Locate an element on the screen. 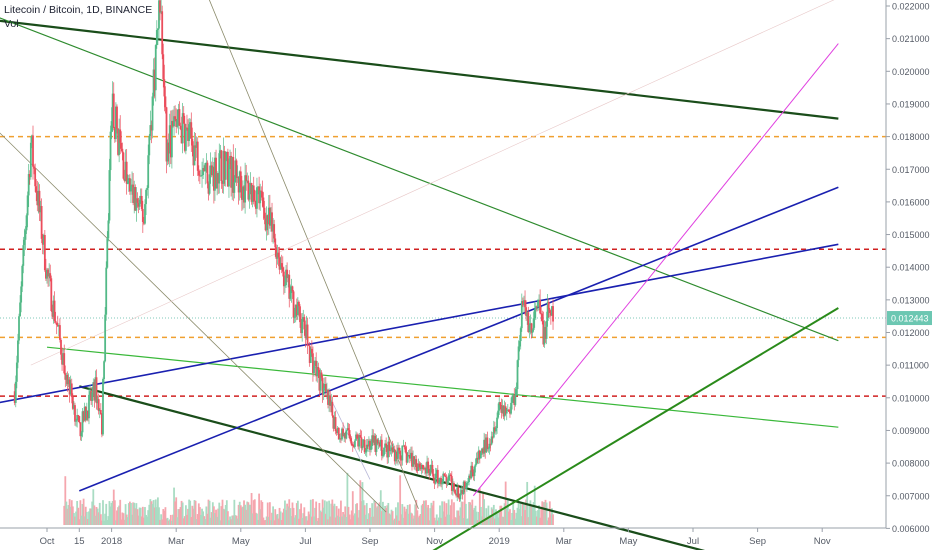 The image size is (932, 555). y-tick-label: 0.010000 is located at coordinates (911, 398).